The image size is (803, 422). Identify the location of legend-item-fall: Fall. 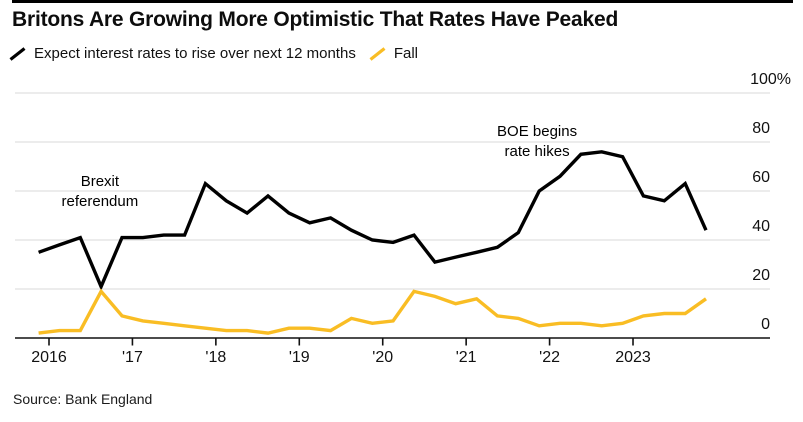
(393, 53).